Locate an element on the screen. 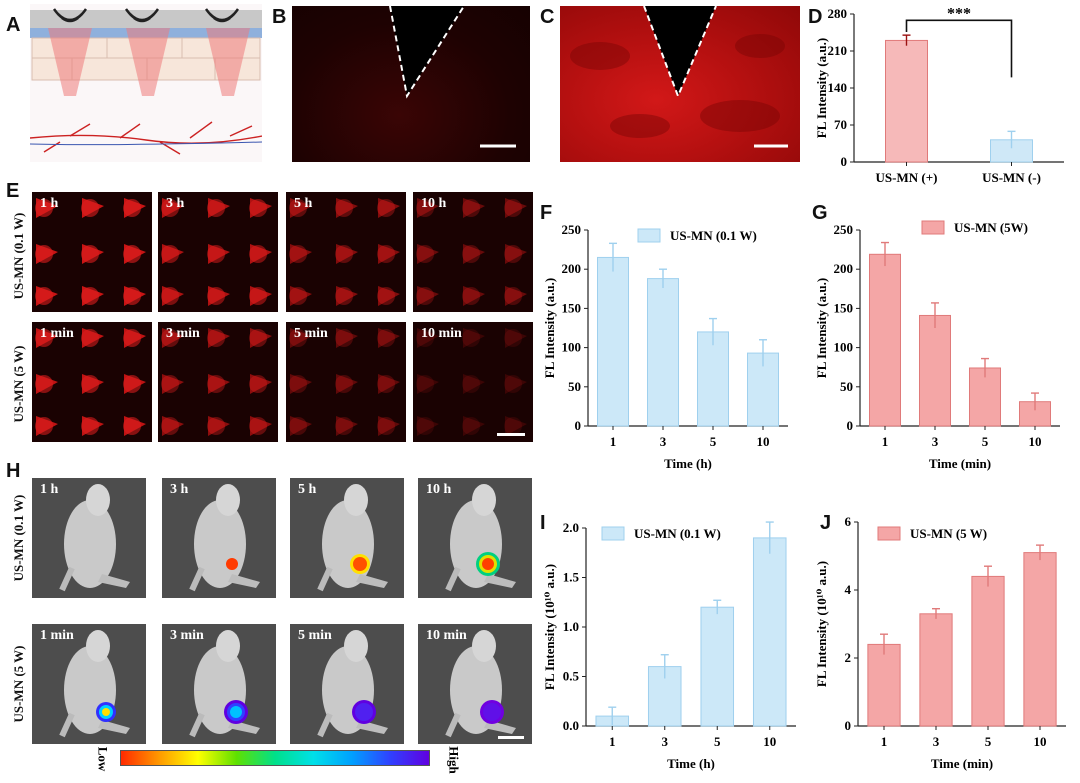  mouse-time-label: 10 h is located at coordinates (439, 489).